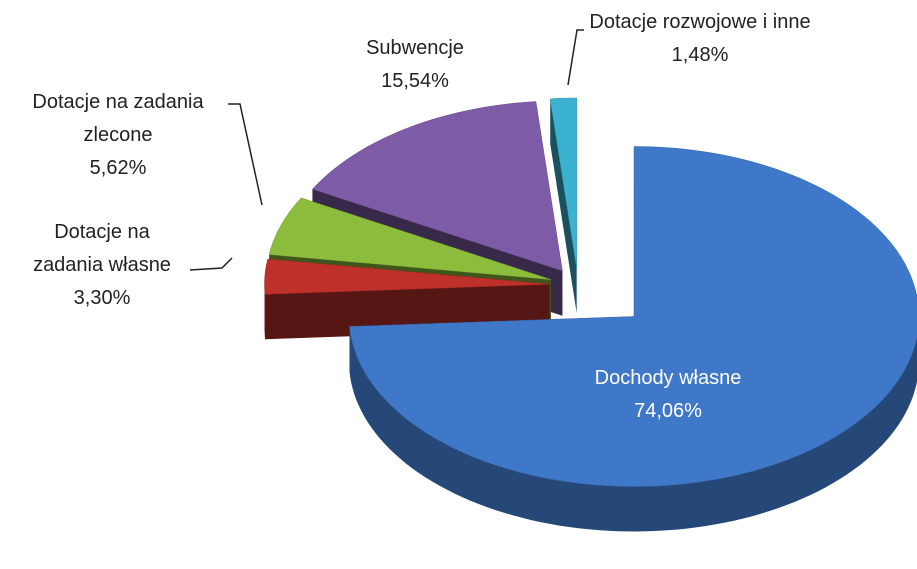 This screenshot has width=917, height=569. What do you see at coordinates (415, 81) in the screenshot?
I see `value-label: 15,54%` at bounding box center [415, 81].